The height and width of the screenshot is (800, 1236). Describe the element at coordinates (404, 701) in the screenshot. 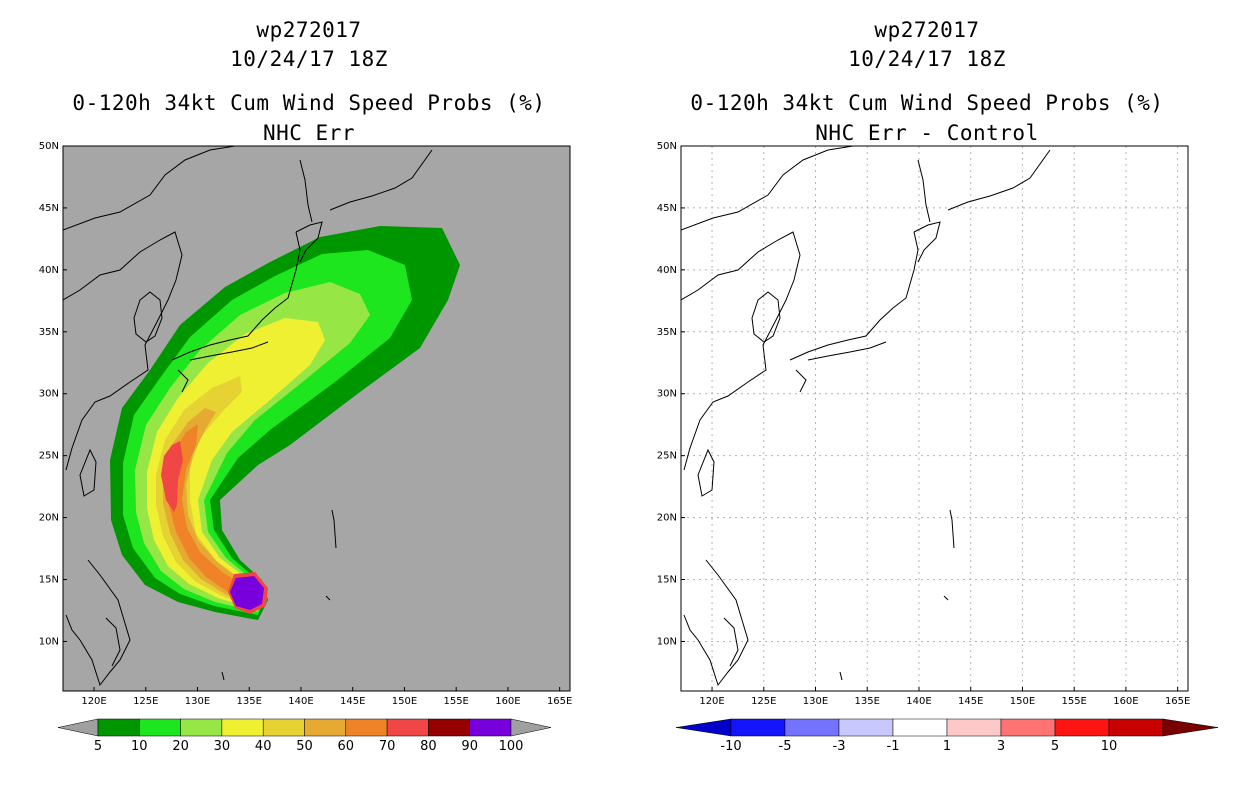

I see `left-lon-label: 150E` at that location.